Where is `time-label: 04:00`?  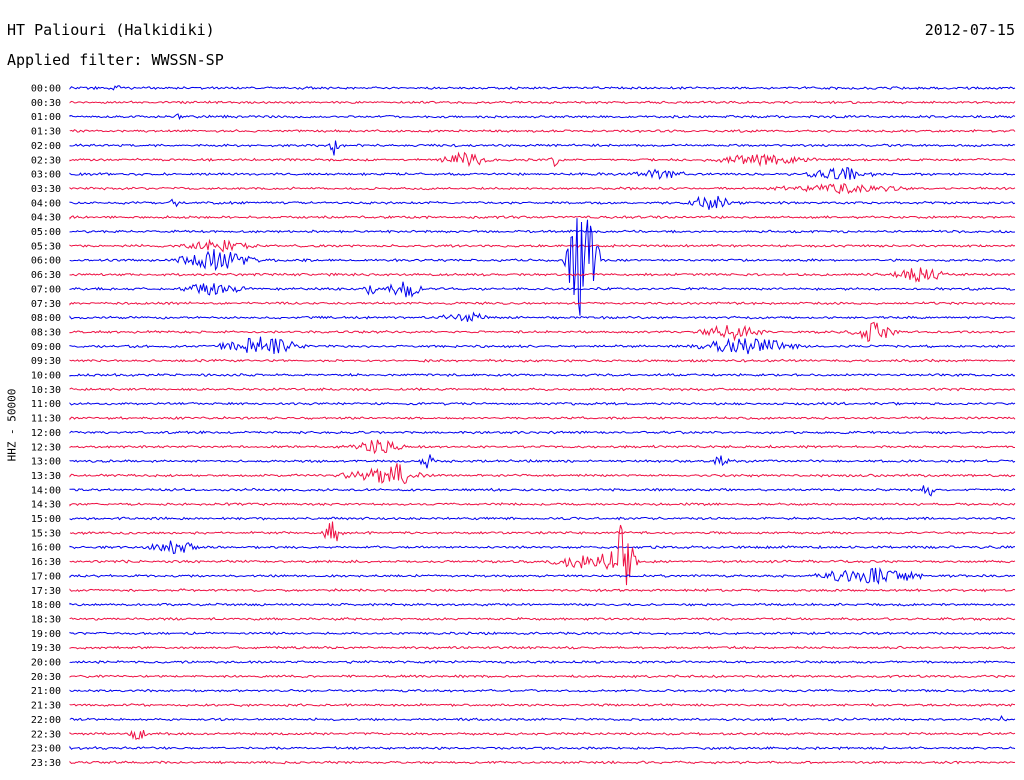
time-label: 04:00 is located at coordinates (46, 203).